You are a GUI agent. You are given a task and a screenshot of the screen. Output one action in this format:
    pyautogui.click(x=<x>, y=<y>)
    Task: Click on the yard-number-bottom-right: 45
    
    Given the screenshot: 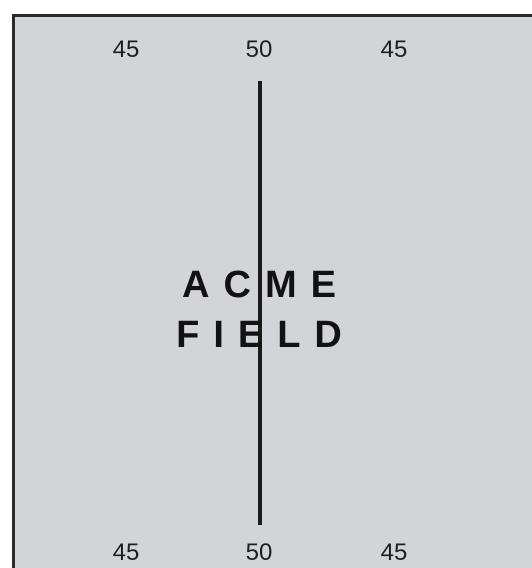 What is the action you would take?
    pyautogui.click(x=394, y=552)
    